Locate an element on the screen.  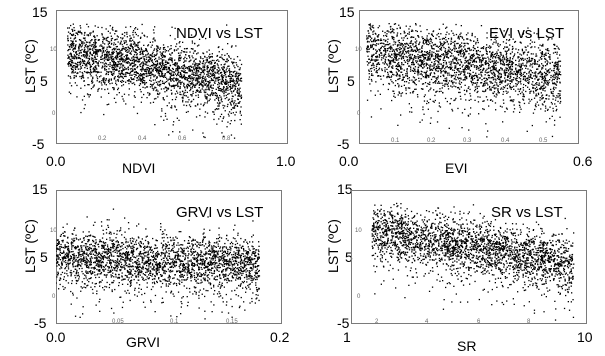
y-minor-tick-label: 10 is located at coordinates (53, 50).